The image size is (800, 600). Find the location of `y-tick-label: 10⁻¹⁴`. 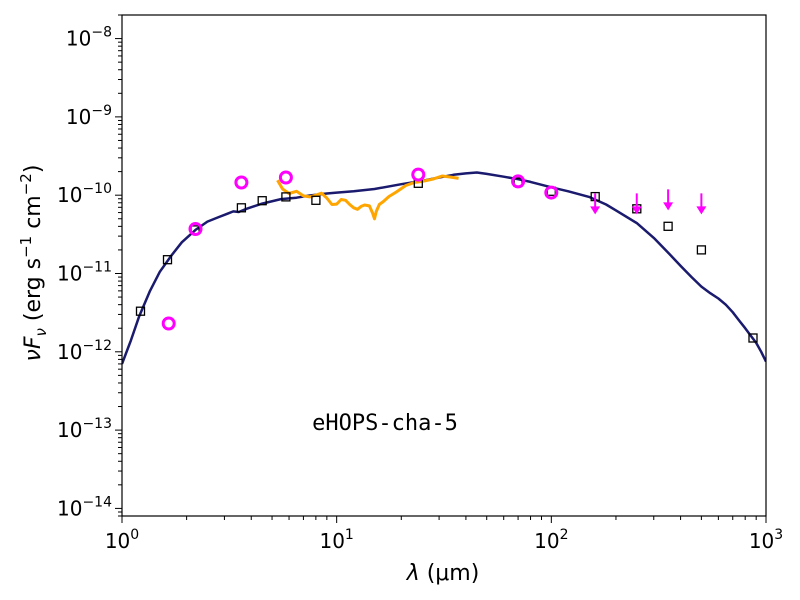

y-tick-label: 10⁻¹⁴ is located at coordinates (84, 507).